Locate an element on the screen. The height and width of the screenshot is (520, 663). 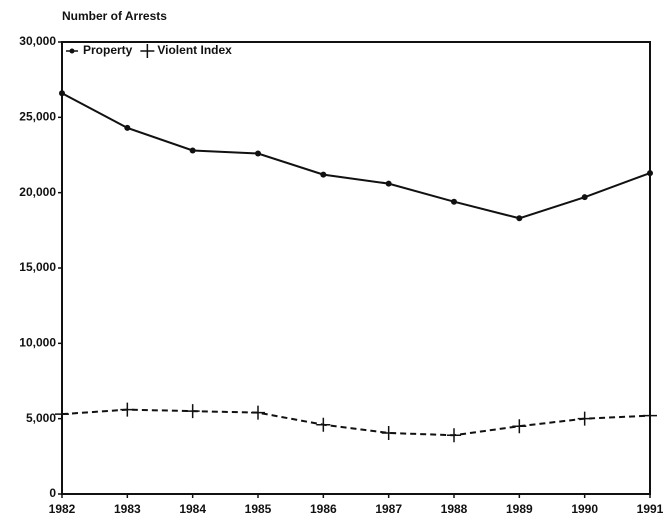
x-tick-label: 1984 is located at coordinates (192, 509).